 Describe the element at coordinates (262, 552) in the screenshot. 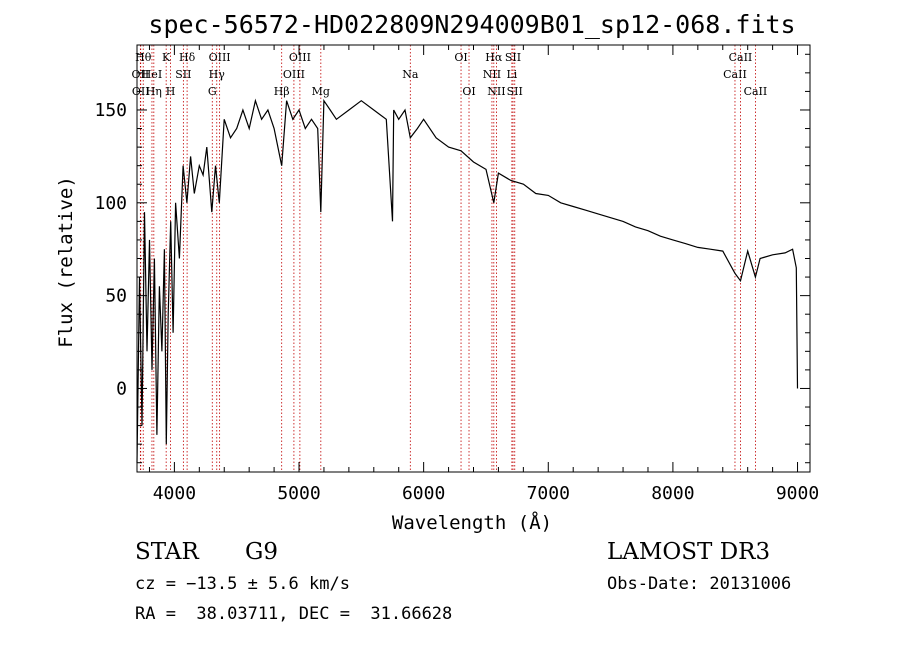

I see `object-subclass: G9` at that location.